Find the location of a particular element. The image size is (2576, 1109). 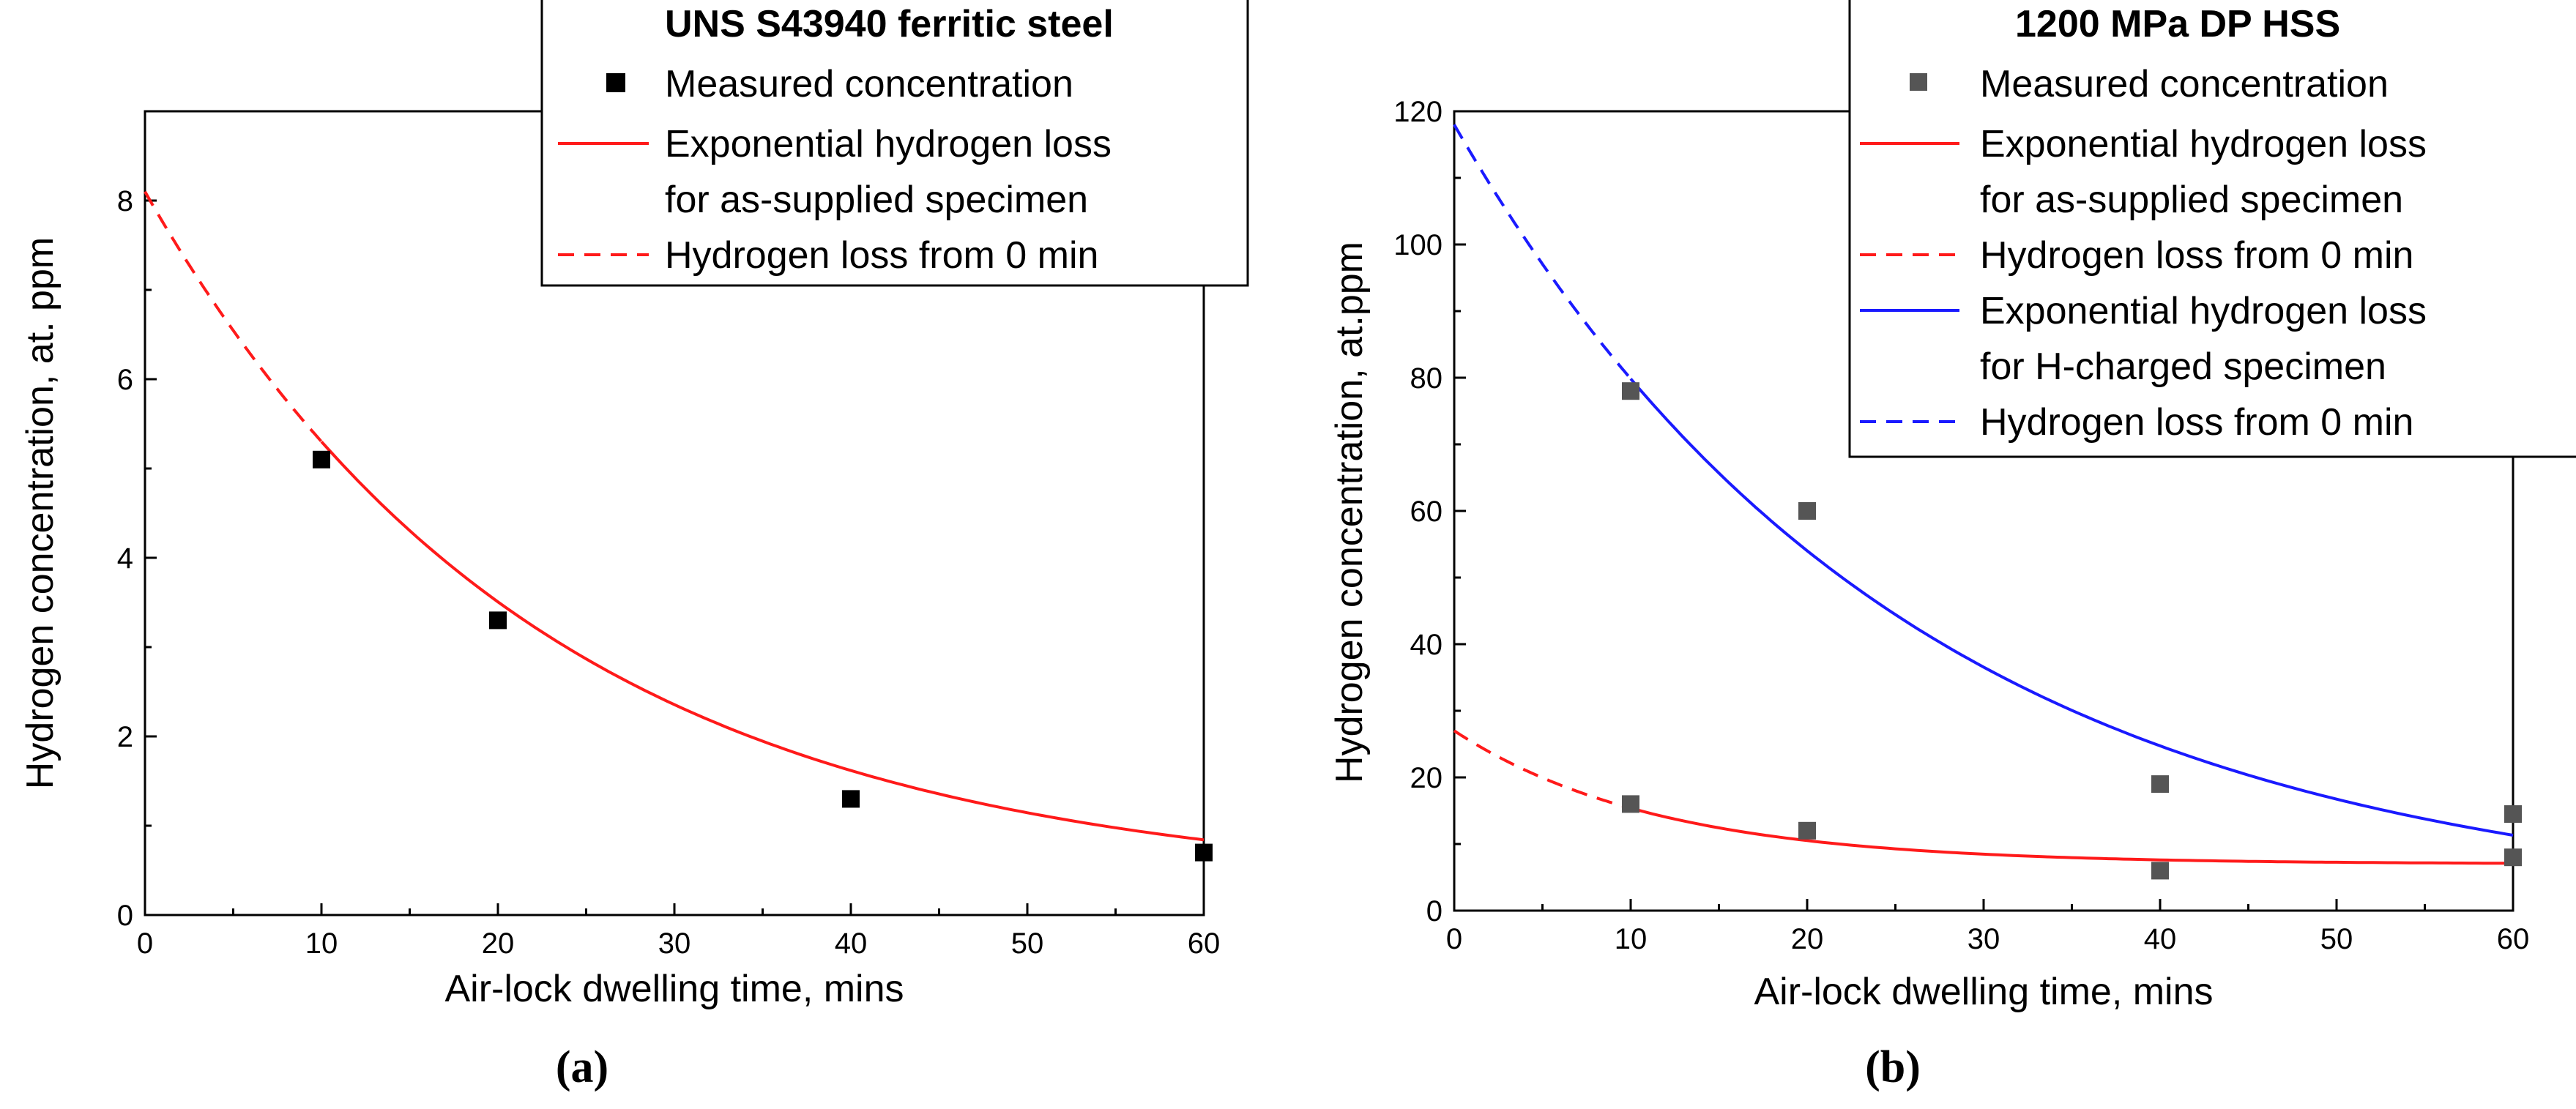

panel-a-x-tick-label: 10 is located at coordinates (321, 943).